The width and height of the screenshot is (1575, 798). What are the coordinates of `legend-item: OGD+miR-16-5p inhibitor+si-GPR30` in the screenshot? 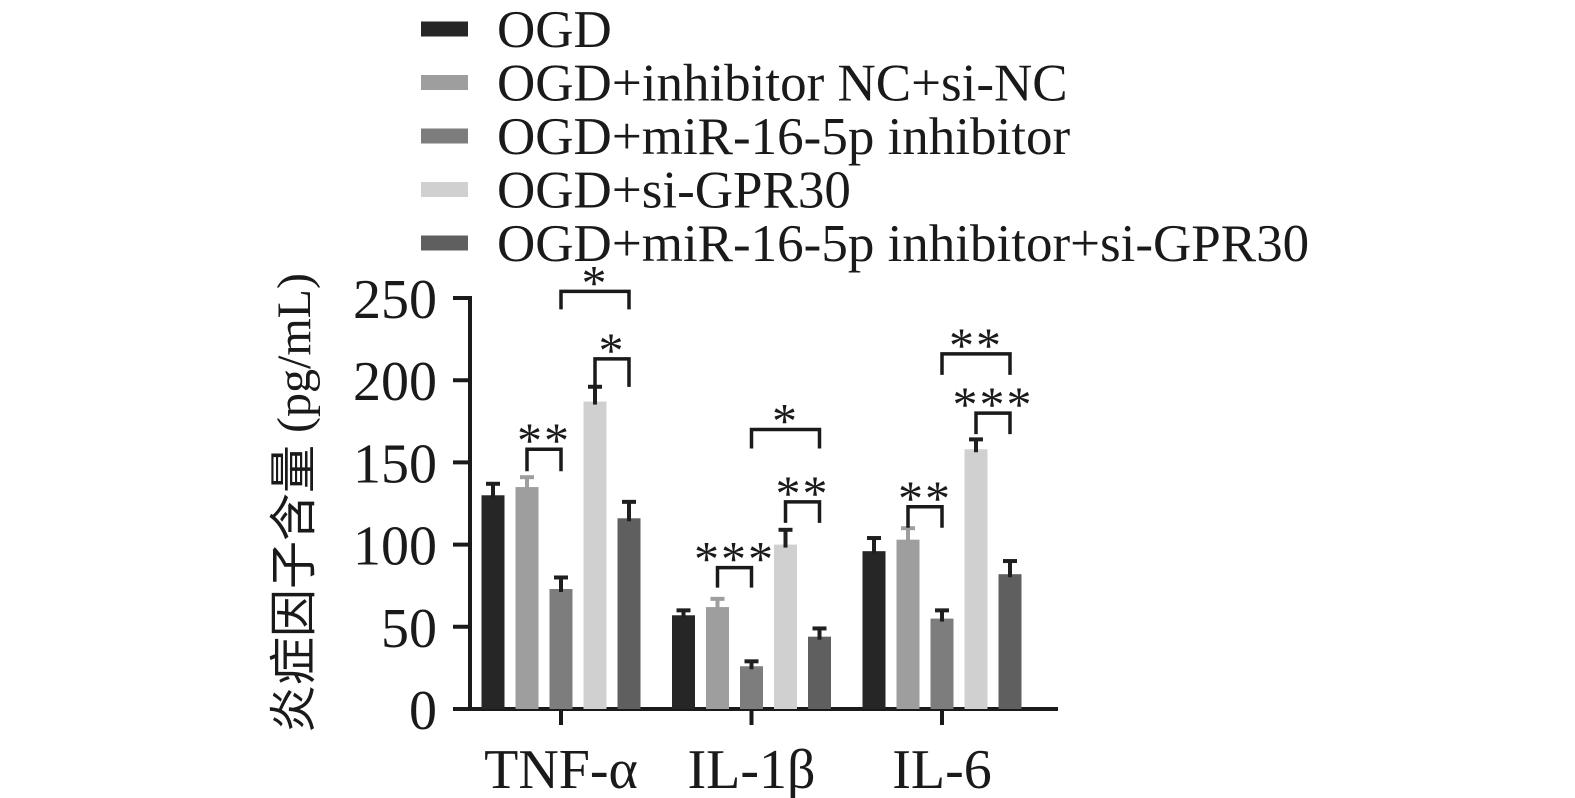 It's located at (865, 244).